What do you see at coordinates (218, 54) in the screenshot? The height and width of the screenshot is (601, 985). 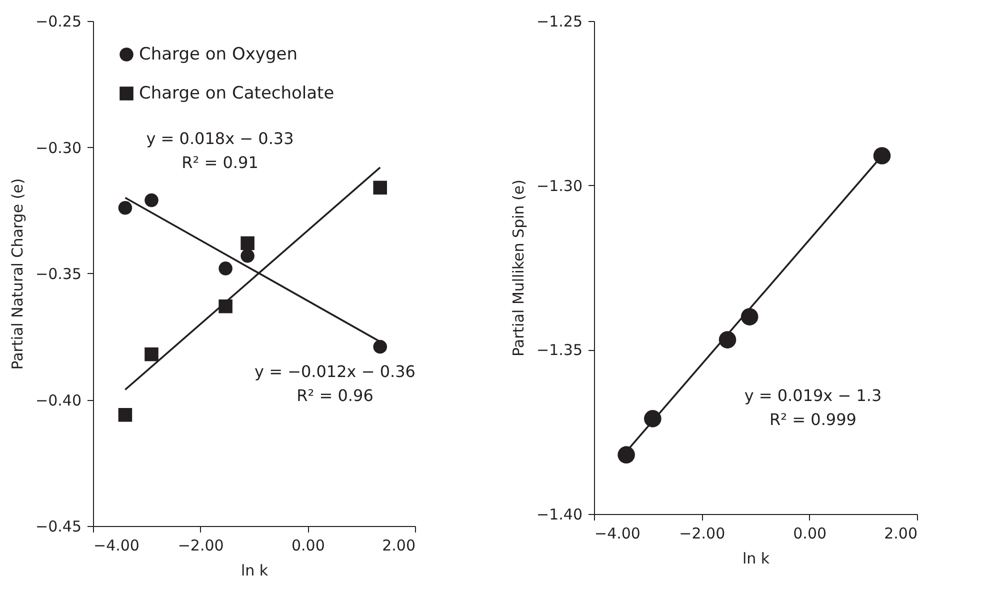 I see `legend-label: Charge on Oxygen` at bounding box center [218, 54].